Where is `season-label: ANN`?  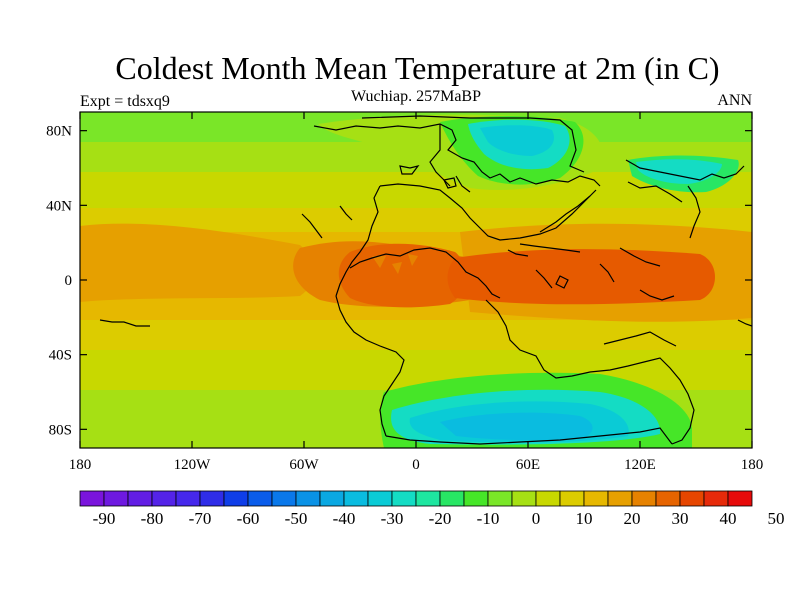 season-label: ANN is located at coordinates (734, 100).